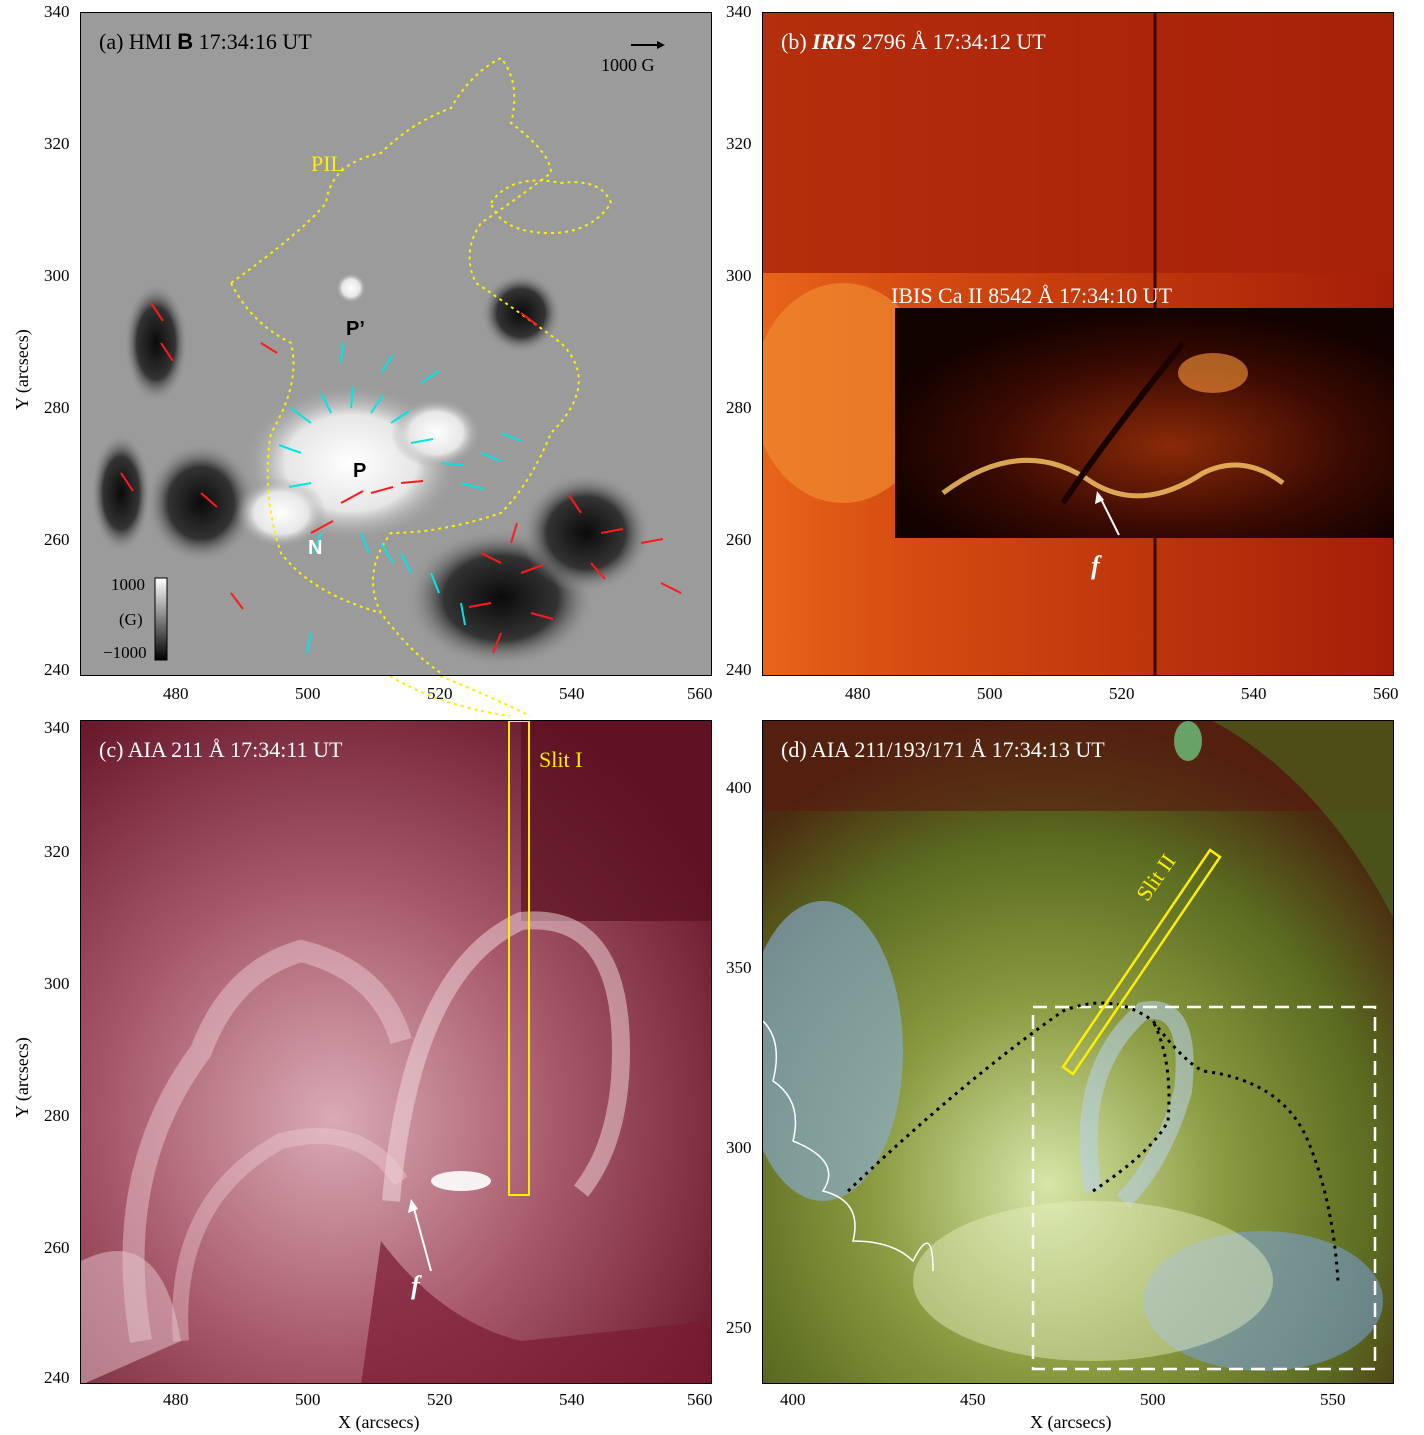  What do you see at coordinates (943, 749) in the screenshot?
I see `panel-d-title: (d) AIA 211/193/171 Å 17:34:13 UT` at bounding box center [943, 749].